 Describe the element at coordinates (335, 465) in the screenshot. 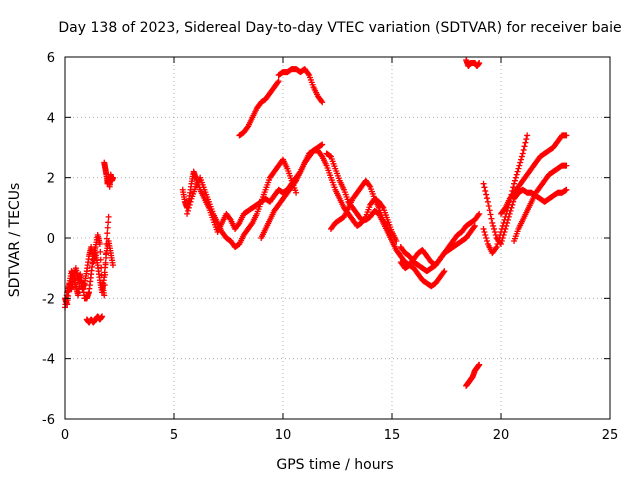

I see `x-axis-label: GPS time / hours` at that location.